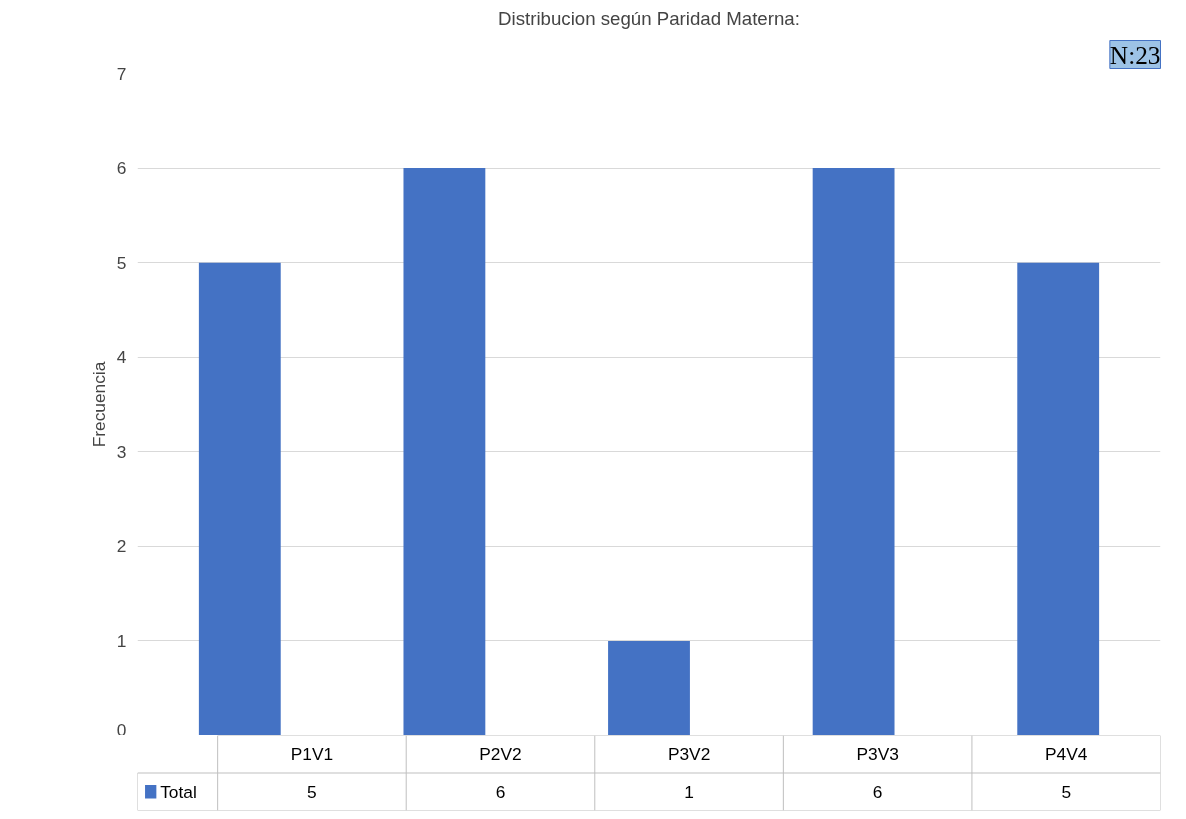 Image resolution: width=1186 pixels, height=819 pixels. I want to click on y-axis-title: Frecuencia, so click(98, 404).